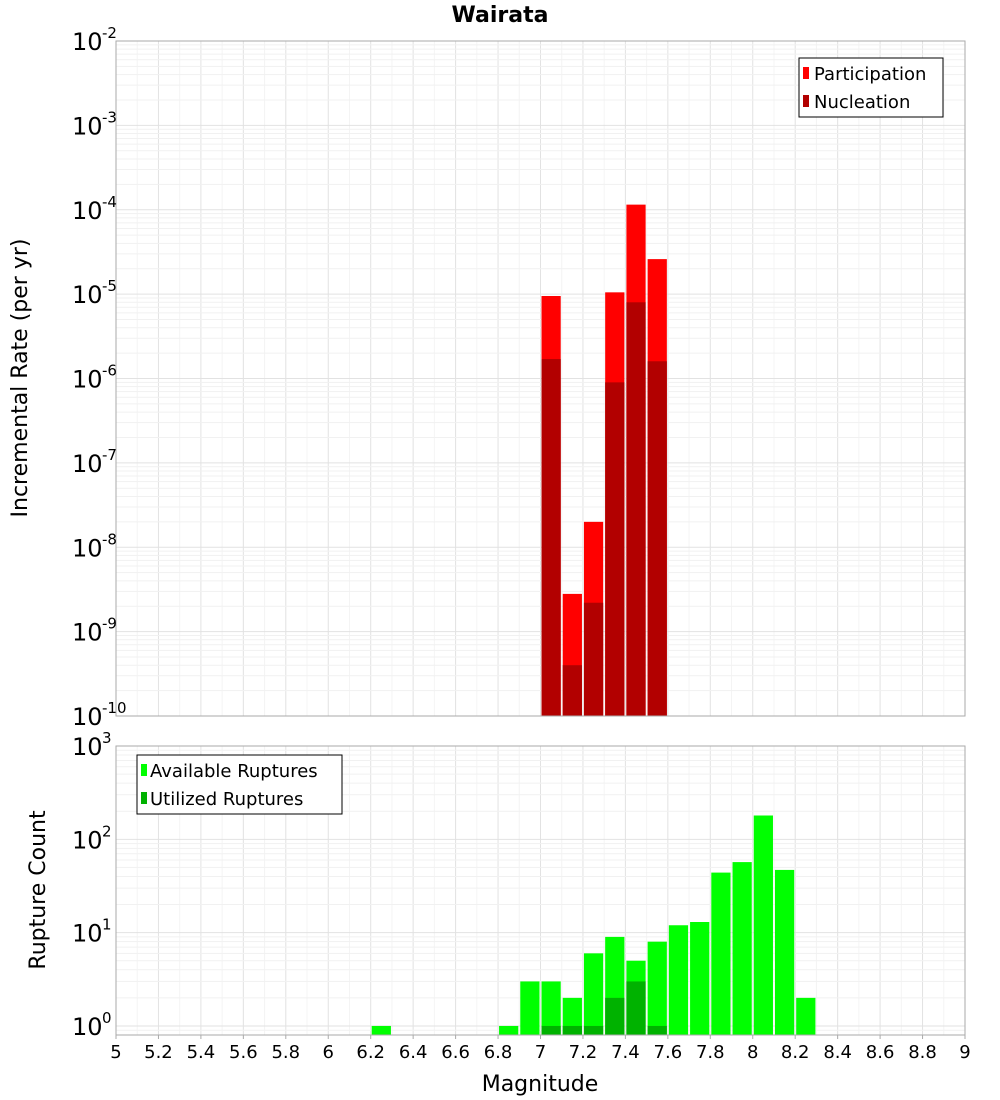 The width and height of the screenshot is (1000, 1100). I want to click on x-axis-label: Magnitude, so click(540, 1084).